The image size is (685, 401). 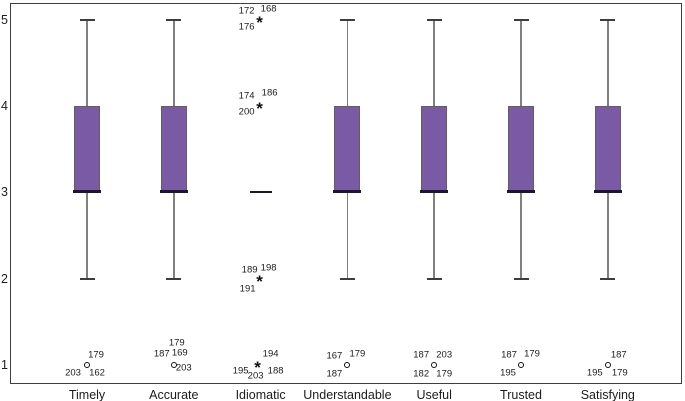 What do you see at coordinates (179, 353) in the screenshot?
I see `outlier-label: 169` at bounding box center [179, 353].